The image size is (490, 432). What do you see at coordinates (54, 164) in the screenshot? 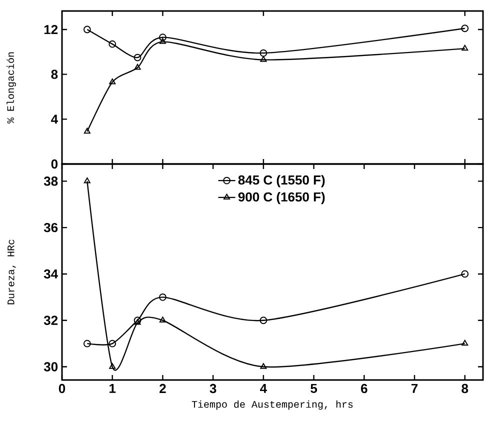
I see `y-tick-label: 0` at bounding box center [54, 164].